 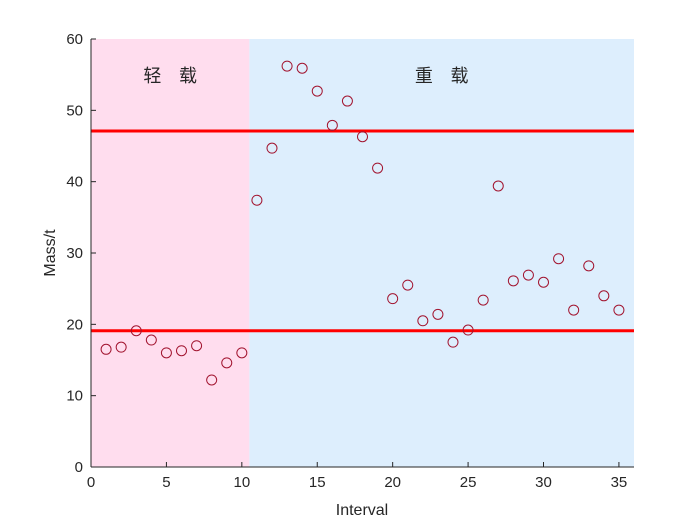 What do you see at coordinates (79, 467) in the screenshot?
I see `y-tick-label: 0` at bounding box center [79, 467].